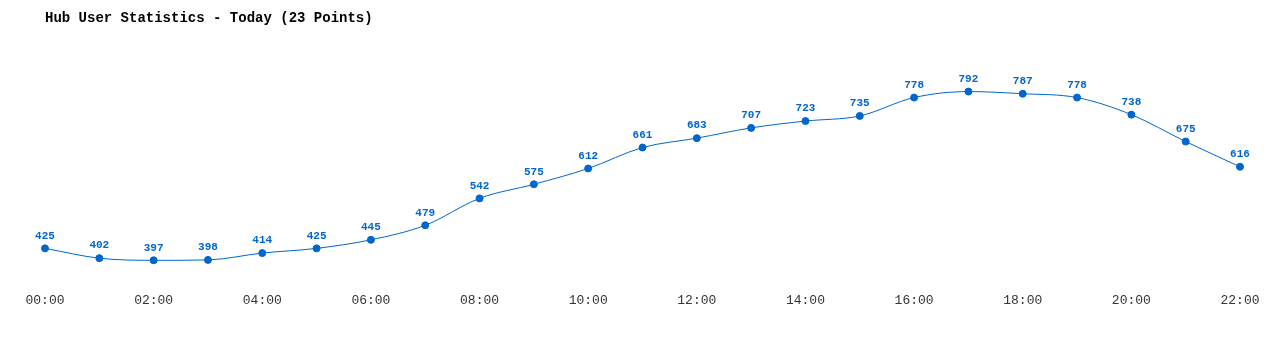  What do you see at coordinates (371, 227) in the screenshot?
I see `data-label: 445` at bounding box center [371, 227].